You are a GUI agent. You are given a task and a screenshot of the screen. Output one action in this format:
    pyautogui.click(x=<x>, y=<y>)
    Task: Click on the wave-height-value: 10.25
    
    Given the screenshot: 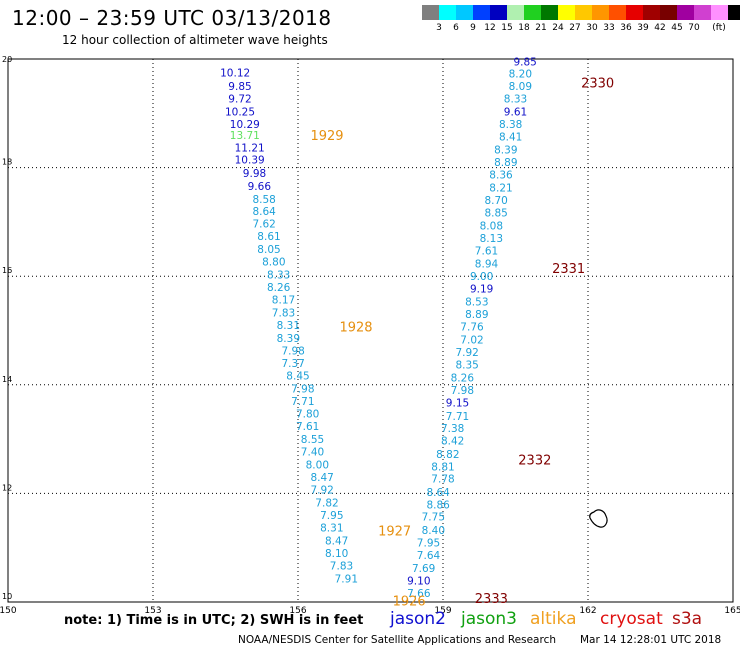 What is the action you would take?
    pyautogui.click(x=240, y=113)
    